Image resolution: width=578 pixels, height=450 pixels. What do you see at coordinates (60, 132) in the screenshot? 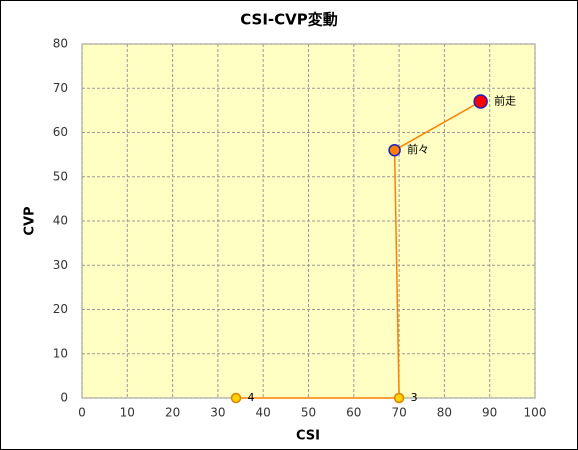
I see `y-tick-label: 60` at bounding box center [60, 132].